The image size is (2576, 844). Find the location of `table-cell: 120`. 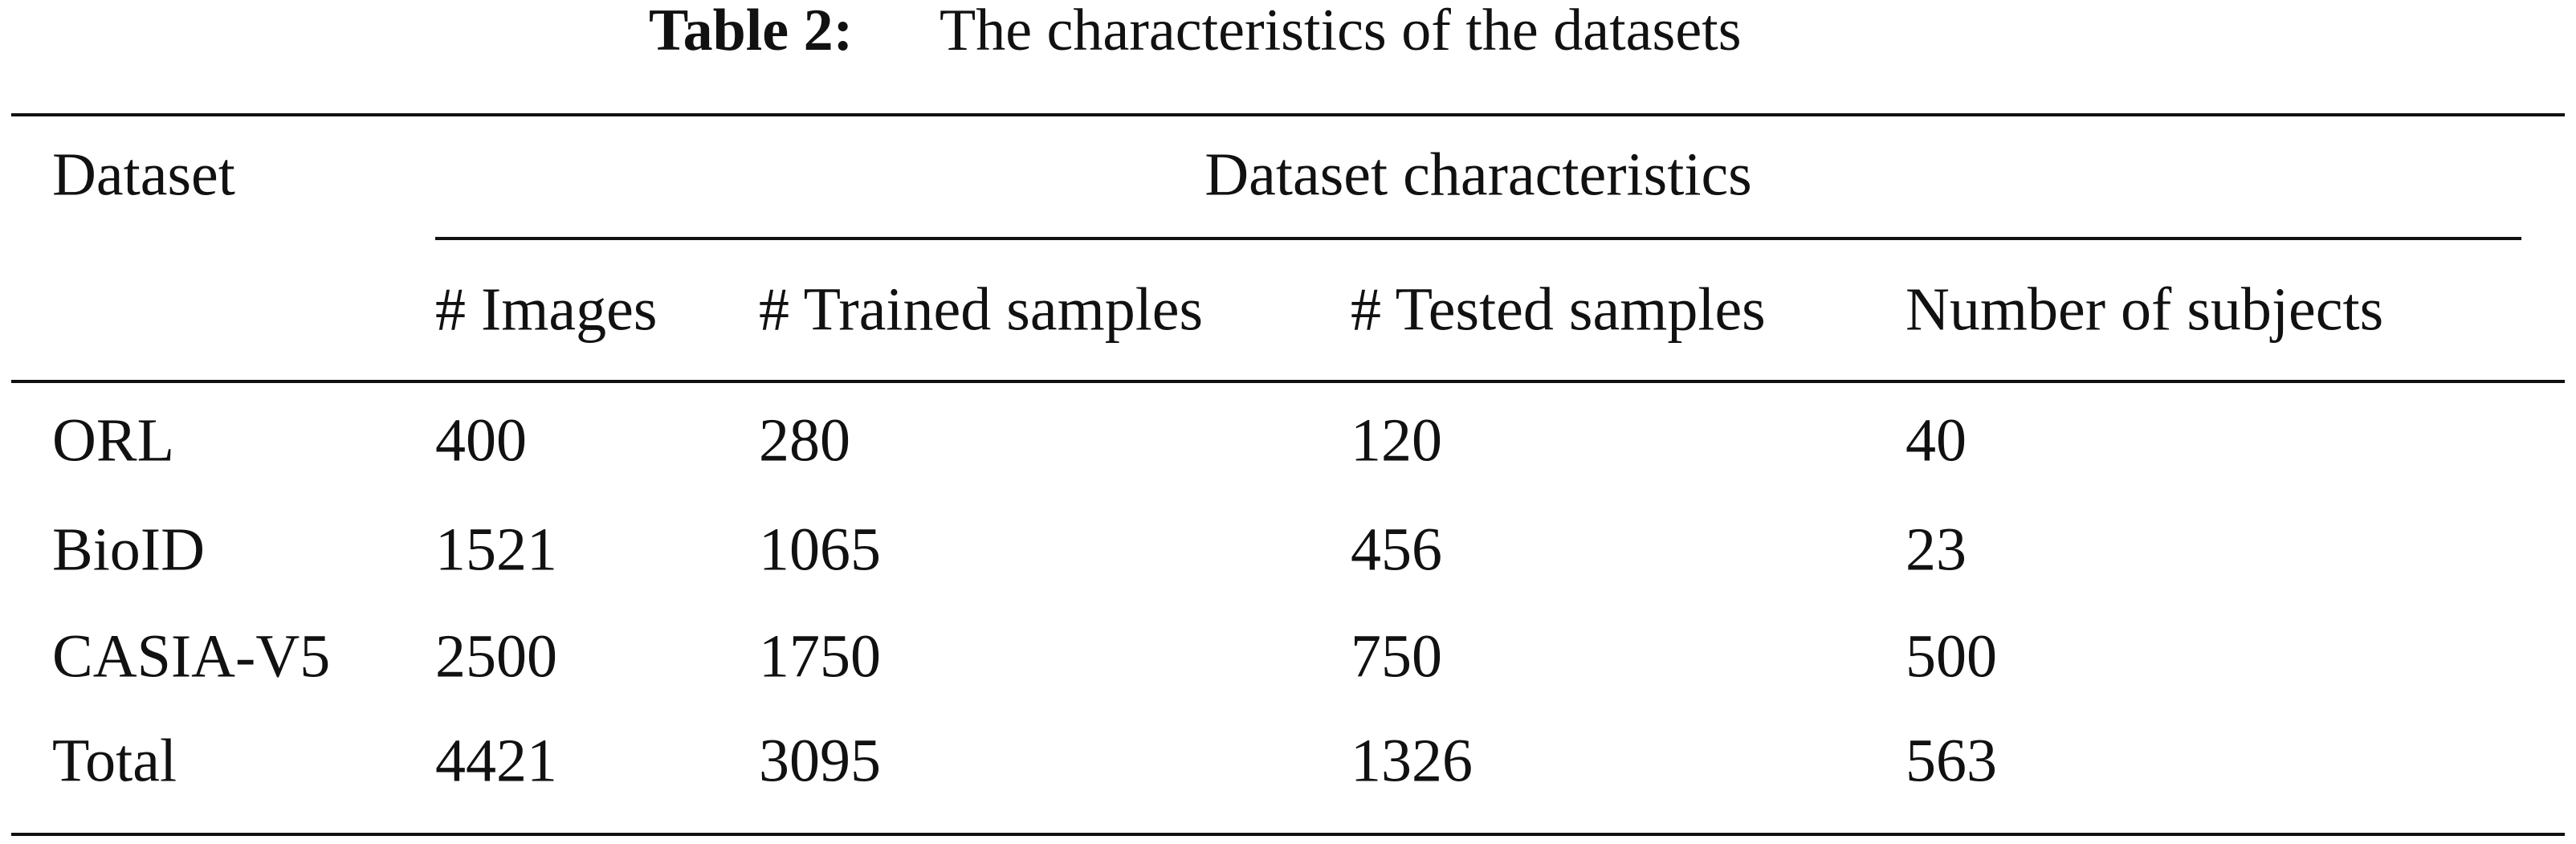

table-cell: 120 is located at coordinates (1396, 440).